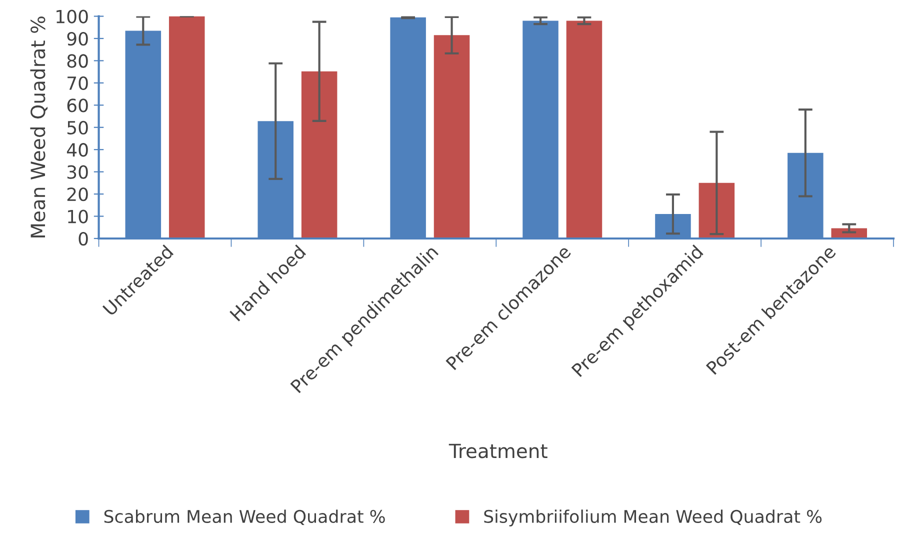 Image resolution: width=898 pixels, height=542 pixels. Describe the element at coordinates (77, 194) in the screenshot. I see `y-tick-label: 20` at that location.